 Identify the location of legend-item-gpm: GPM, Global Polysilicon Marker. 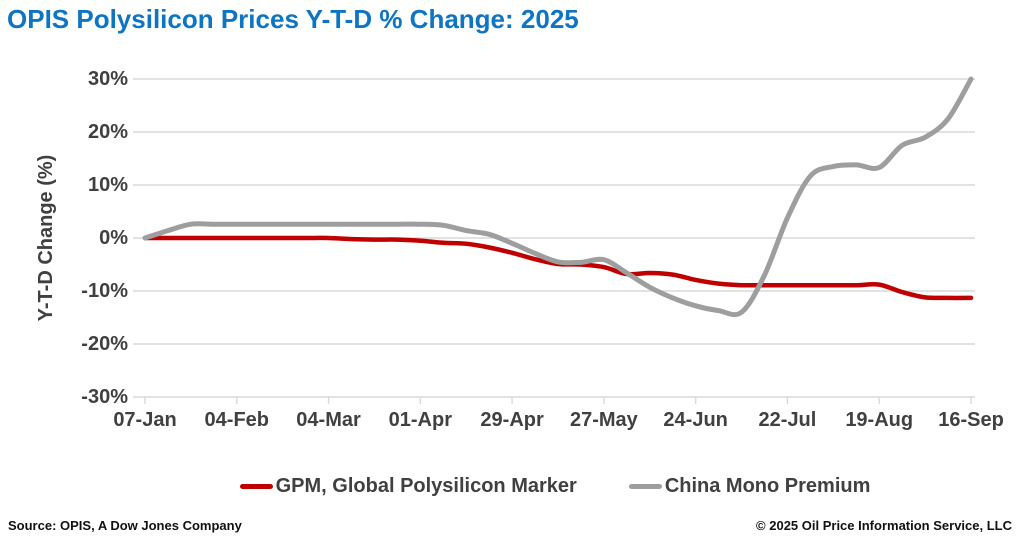
(408, 486).